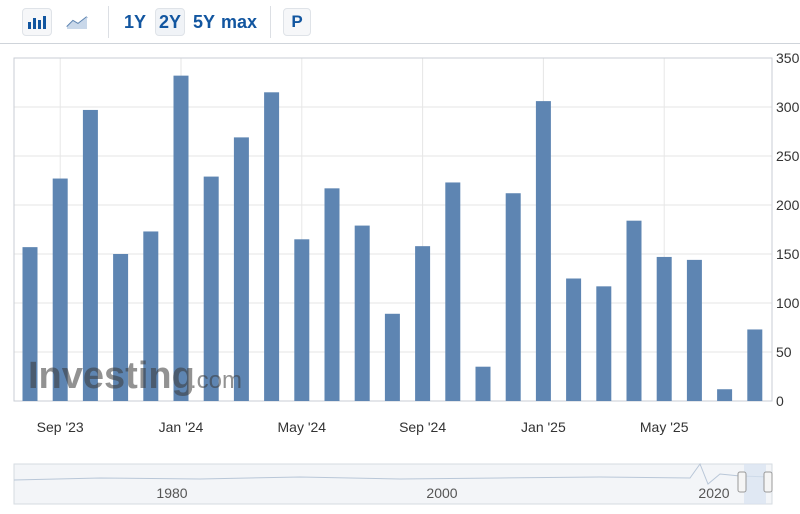 This screenshot has height=514, width=800. What do you see at coordinates (441, 493) in the screenshot?
I see `navigator-label: 2000` at bounding box center [441, 493].